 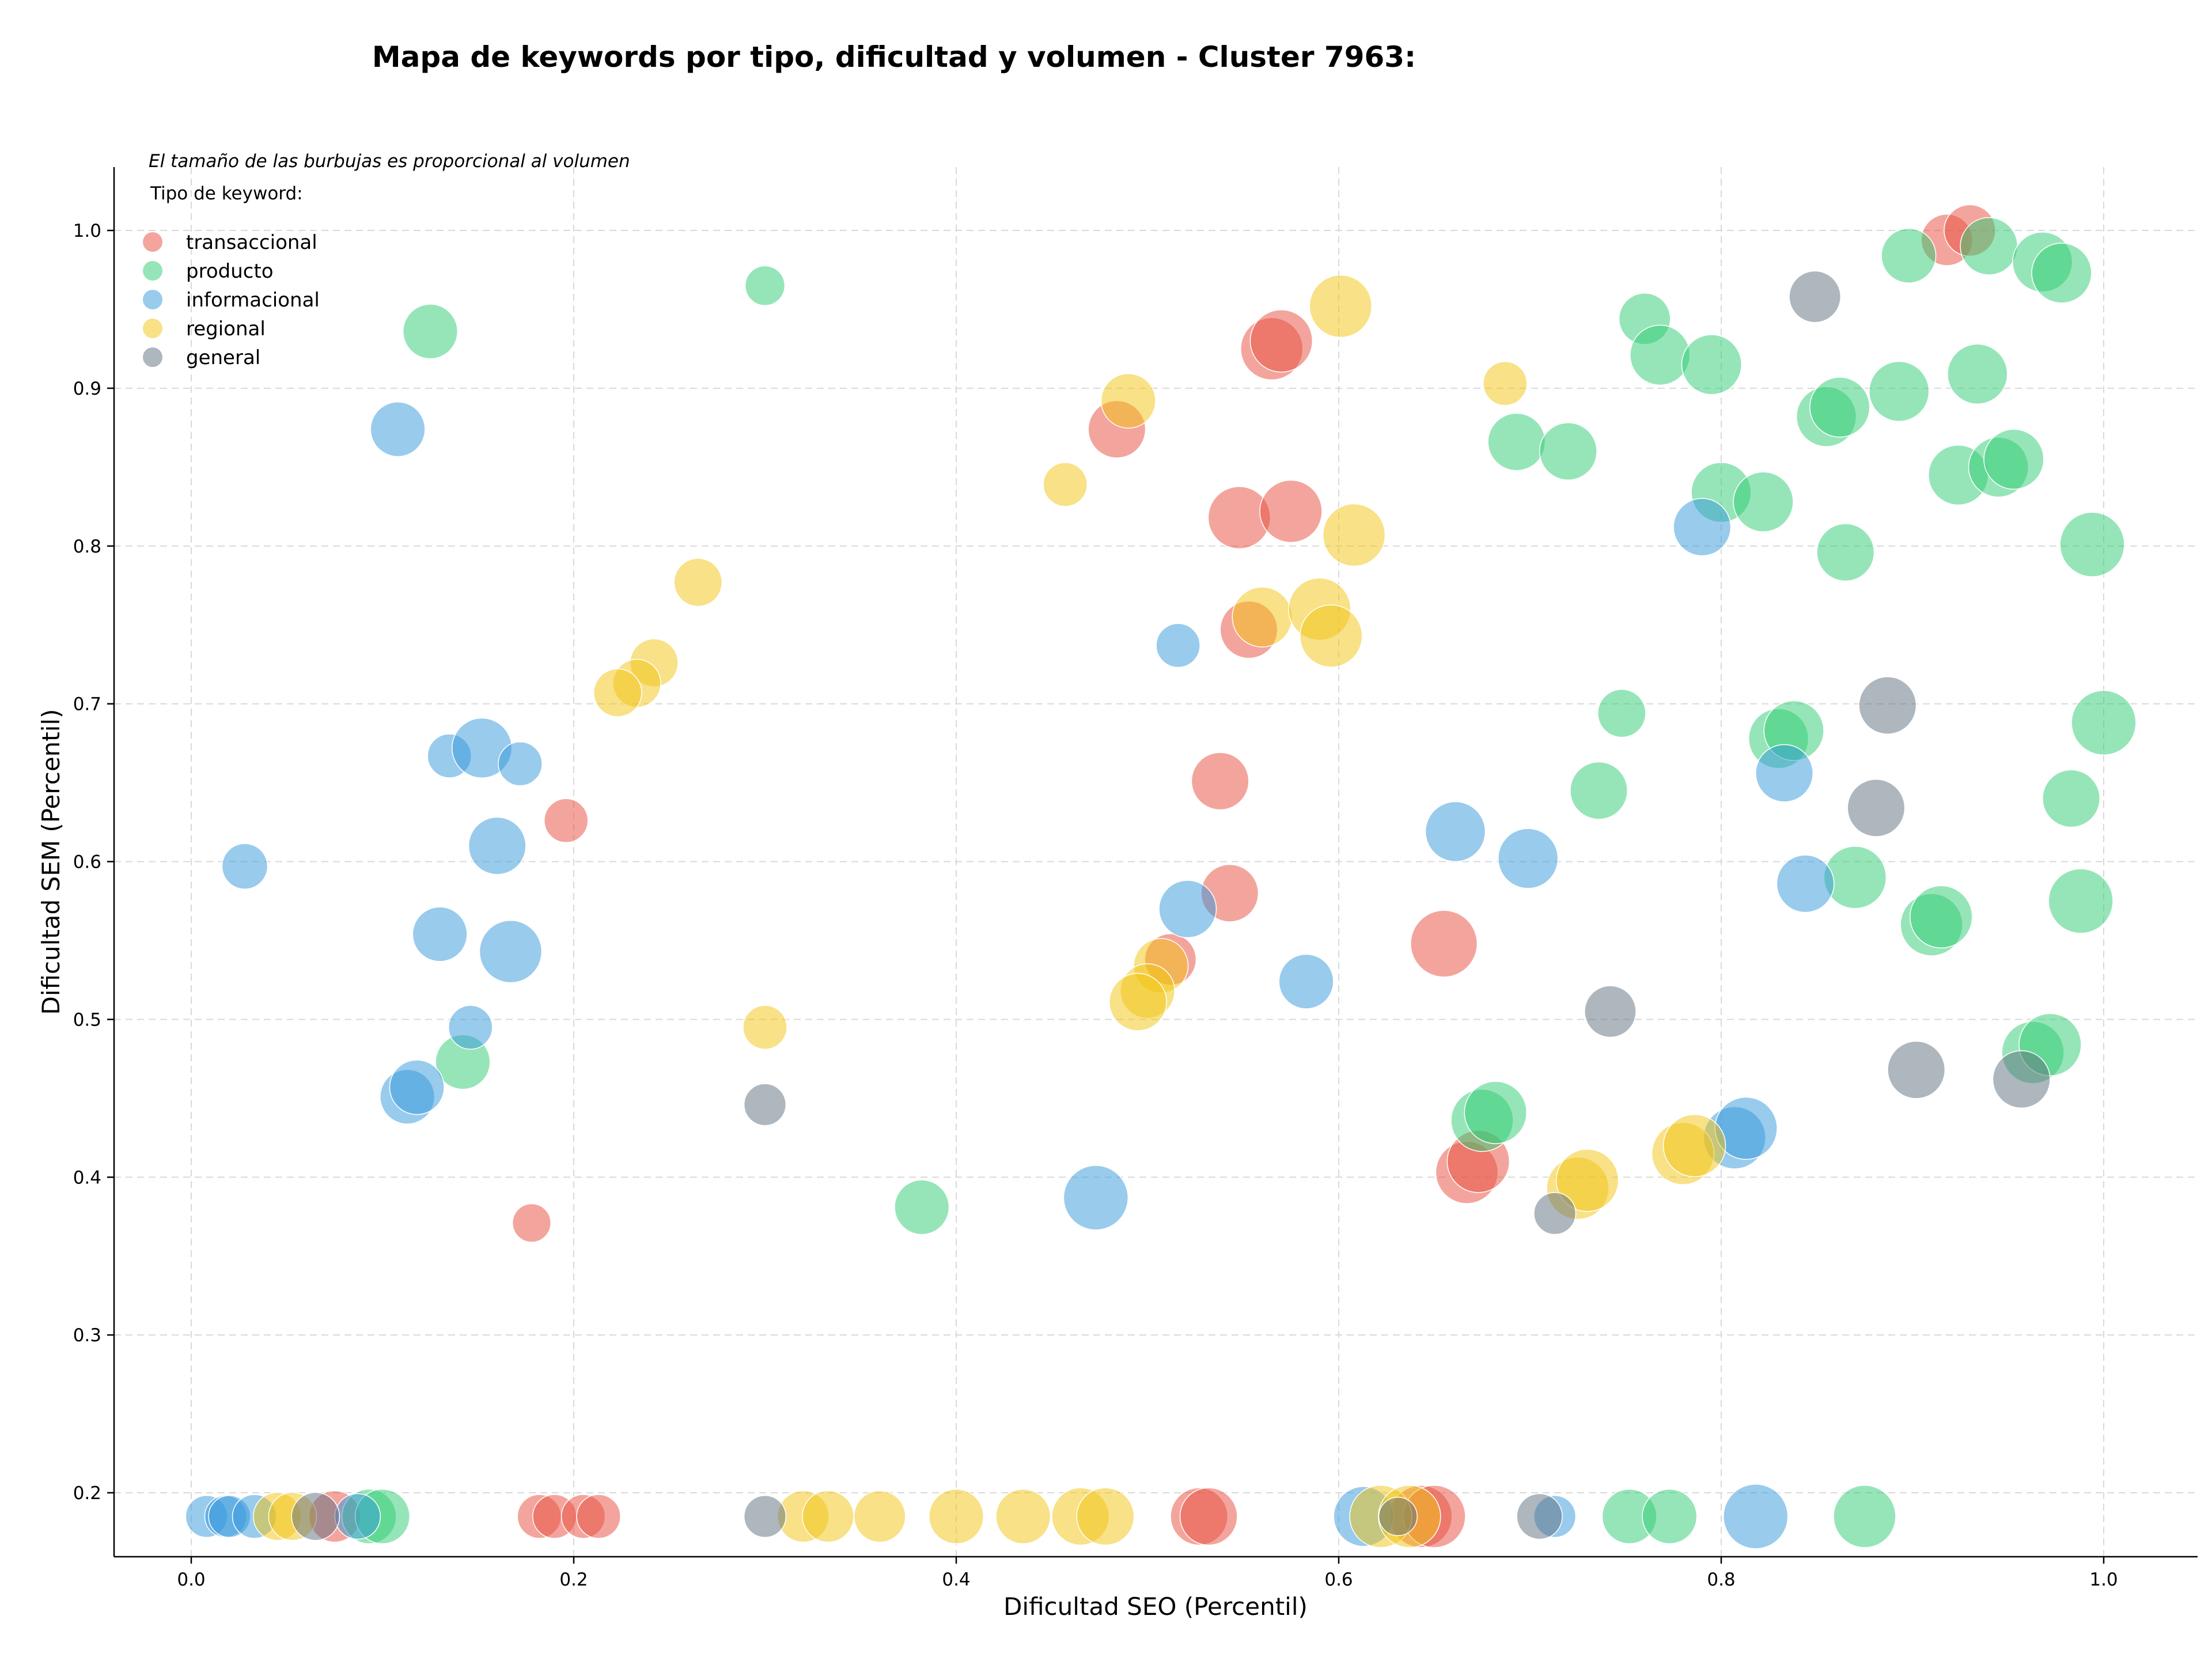 I want to click on legend-label-informacional: informacional, so click(x=253, y=300).